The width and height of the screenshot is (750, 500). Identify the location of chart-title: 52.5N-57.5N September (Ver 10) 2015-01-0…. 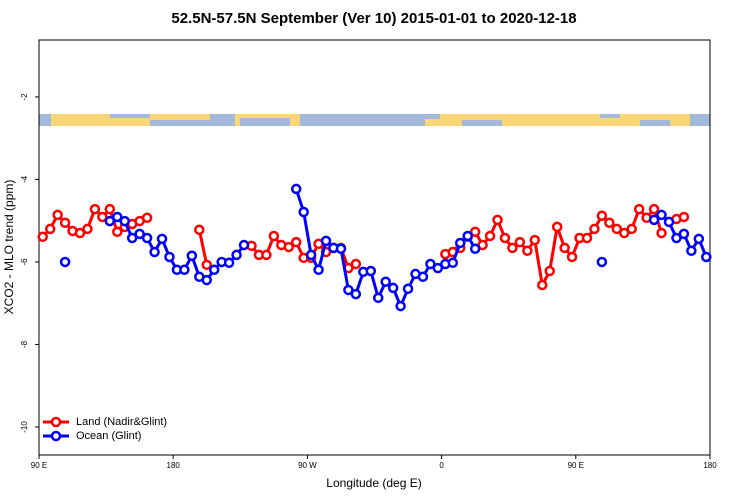
(373, 18).